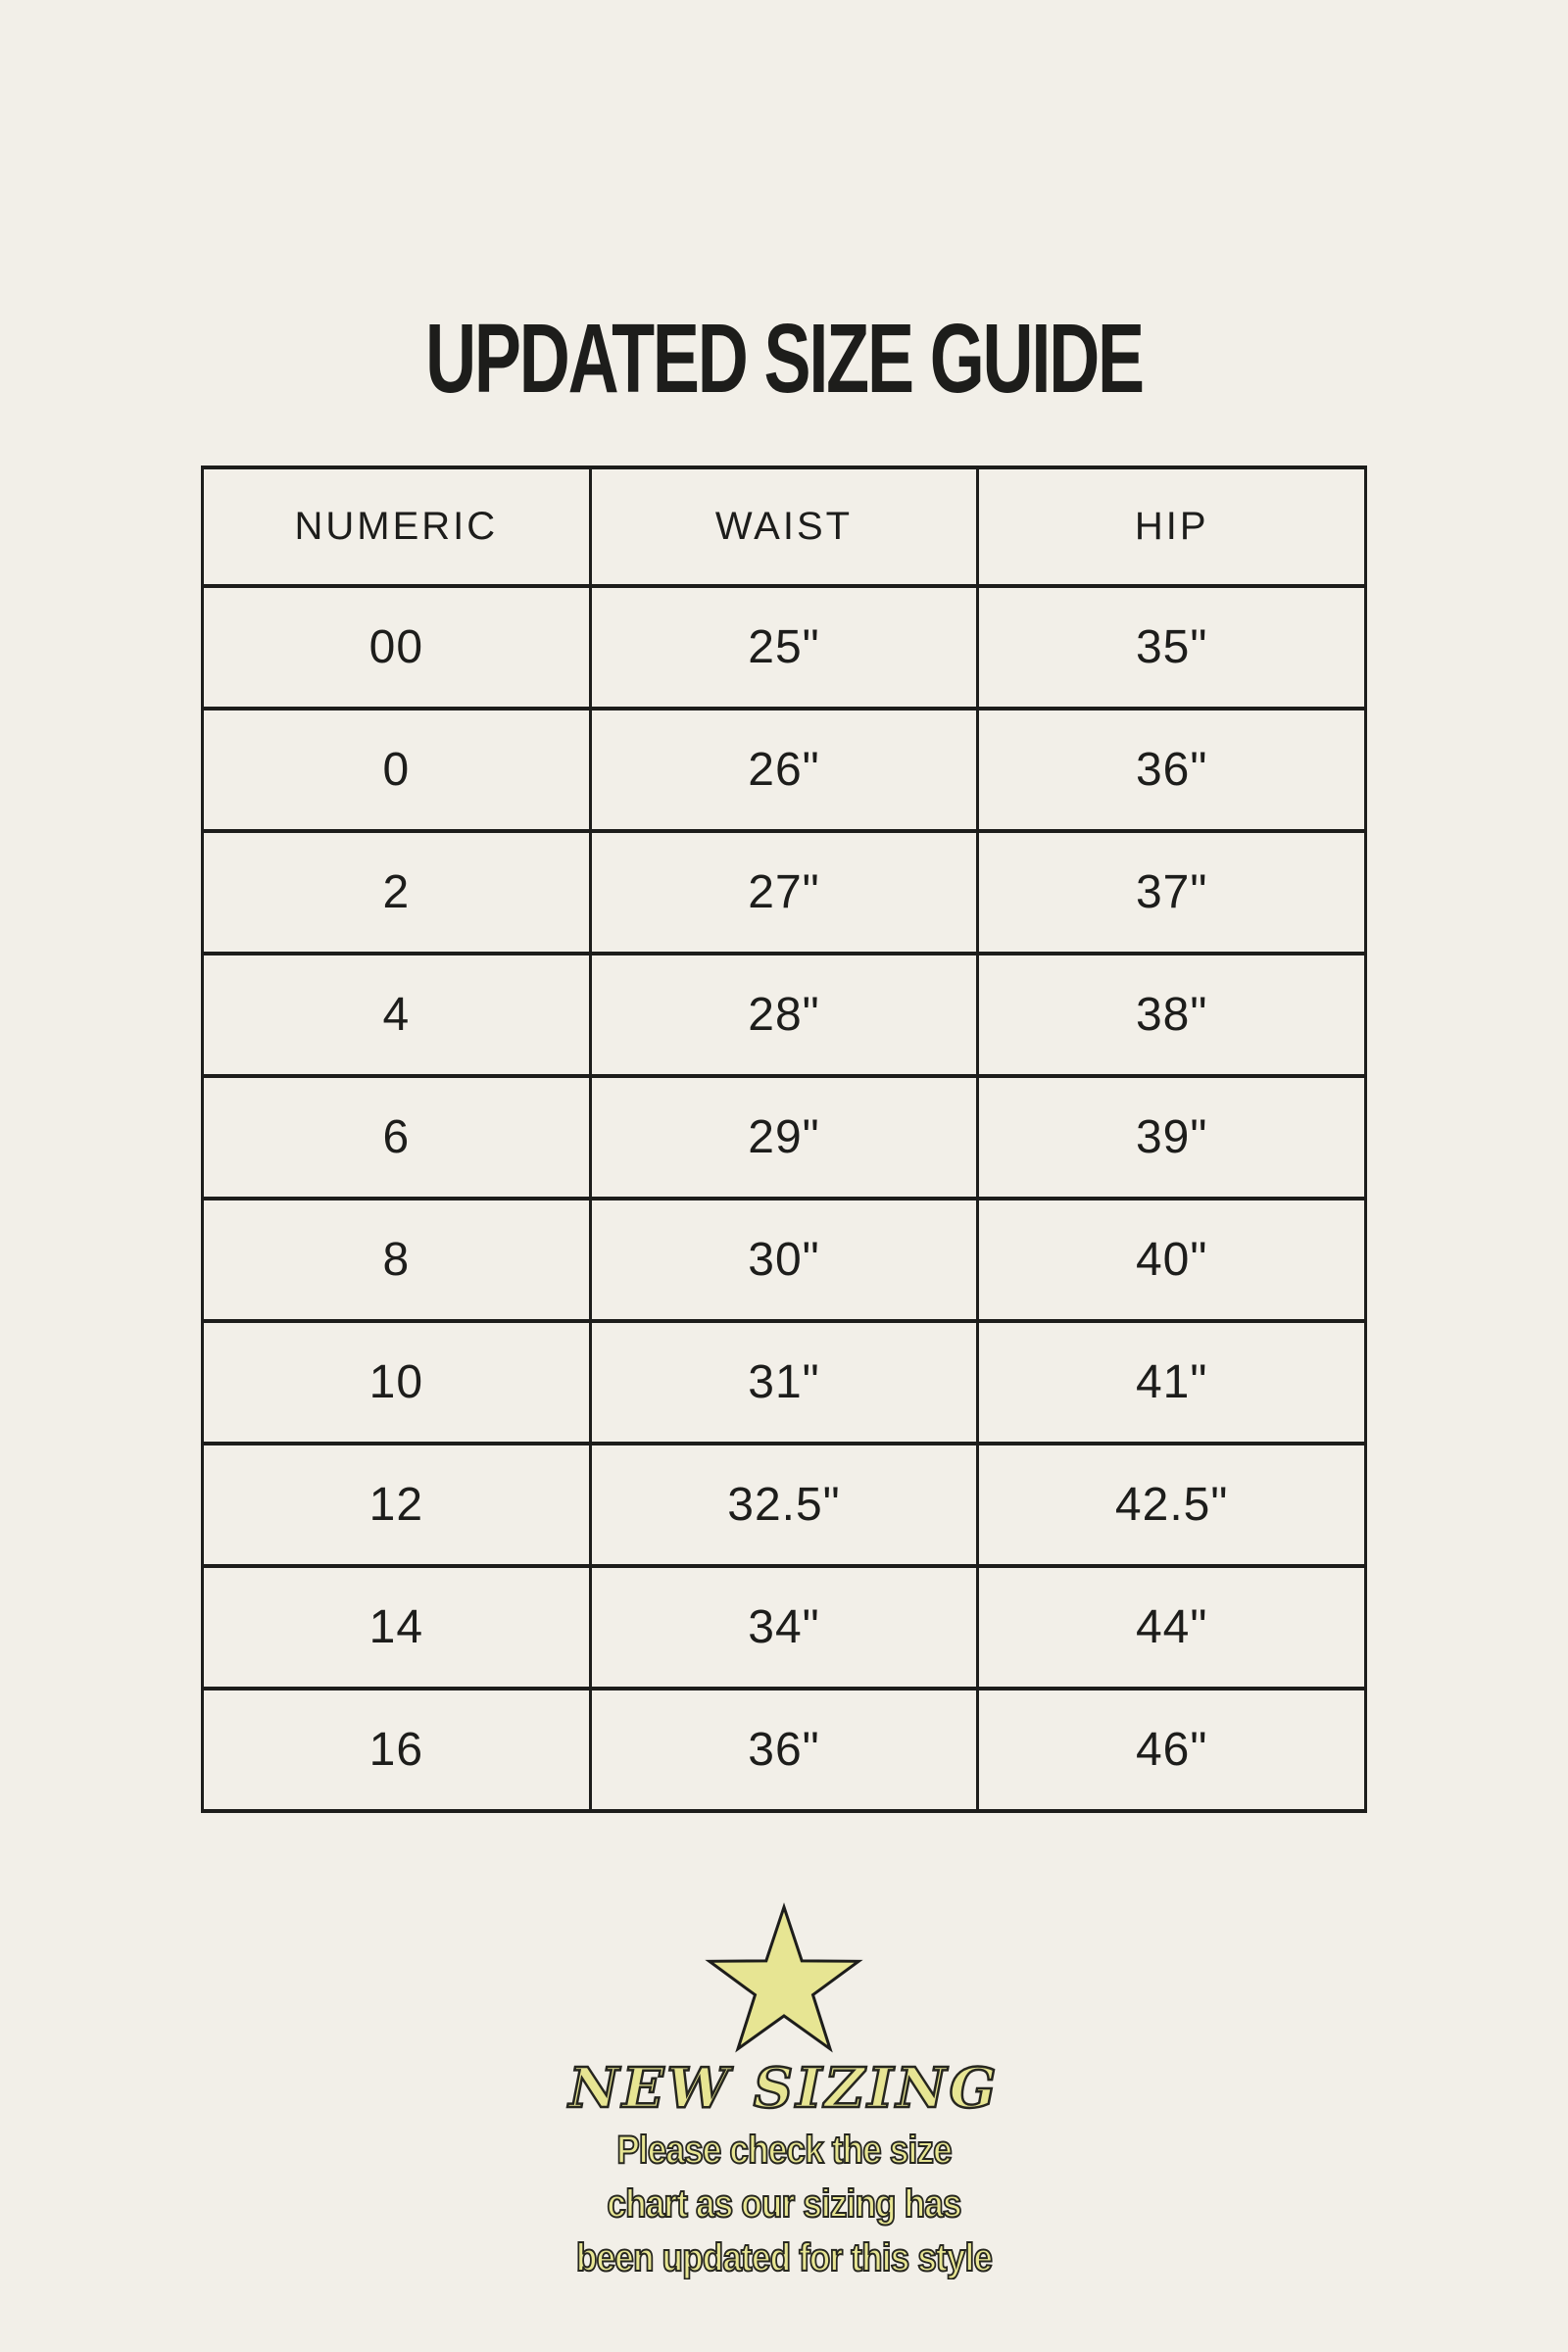 Image resolution: width=1568 pixels, height=2352 pixels. What do you see at coordinates (784, 2257) in the screenshot?
I see `sizing-note-line: been updated for this style` at bounding box center [784, 2257].